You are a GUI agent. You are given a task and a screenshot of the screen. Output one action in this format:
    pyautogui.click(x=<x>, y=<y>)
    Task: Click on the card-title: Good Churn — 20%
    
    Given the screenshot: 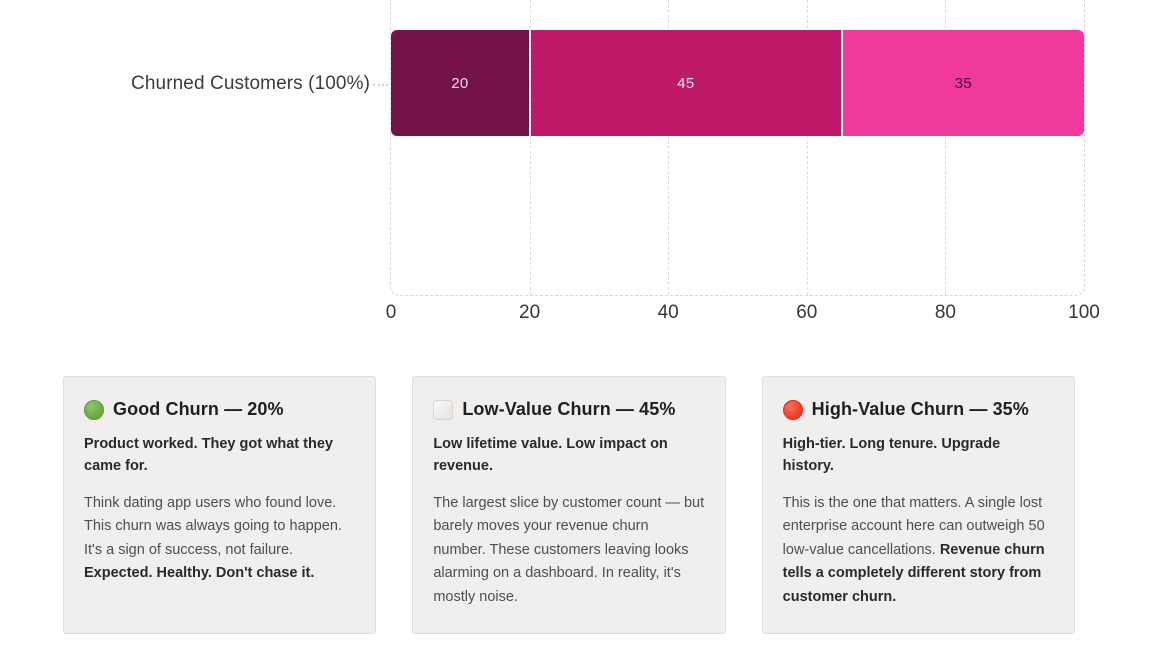 What is the action you would take?
    pyautogui.click(x=198, y=409)
    